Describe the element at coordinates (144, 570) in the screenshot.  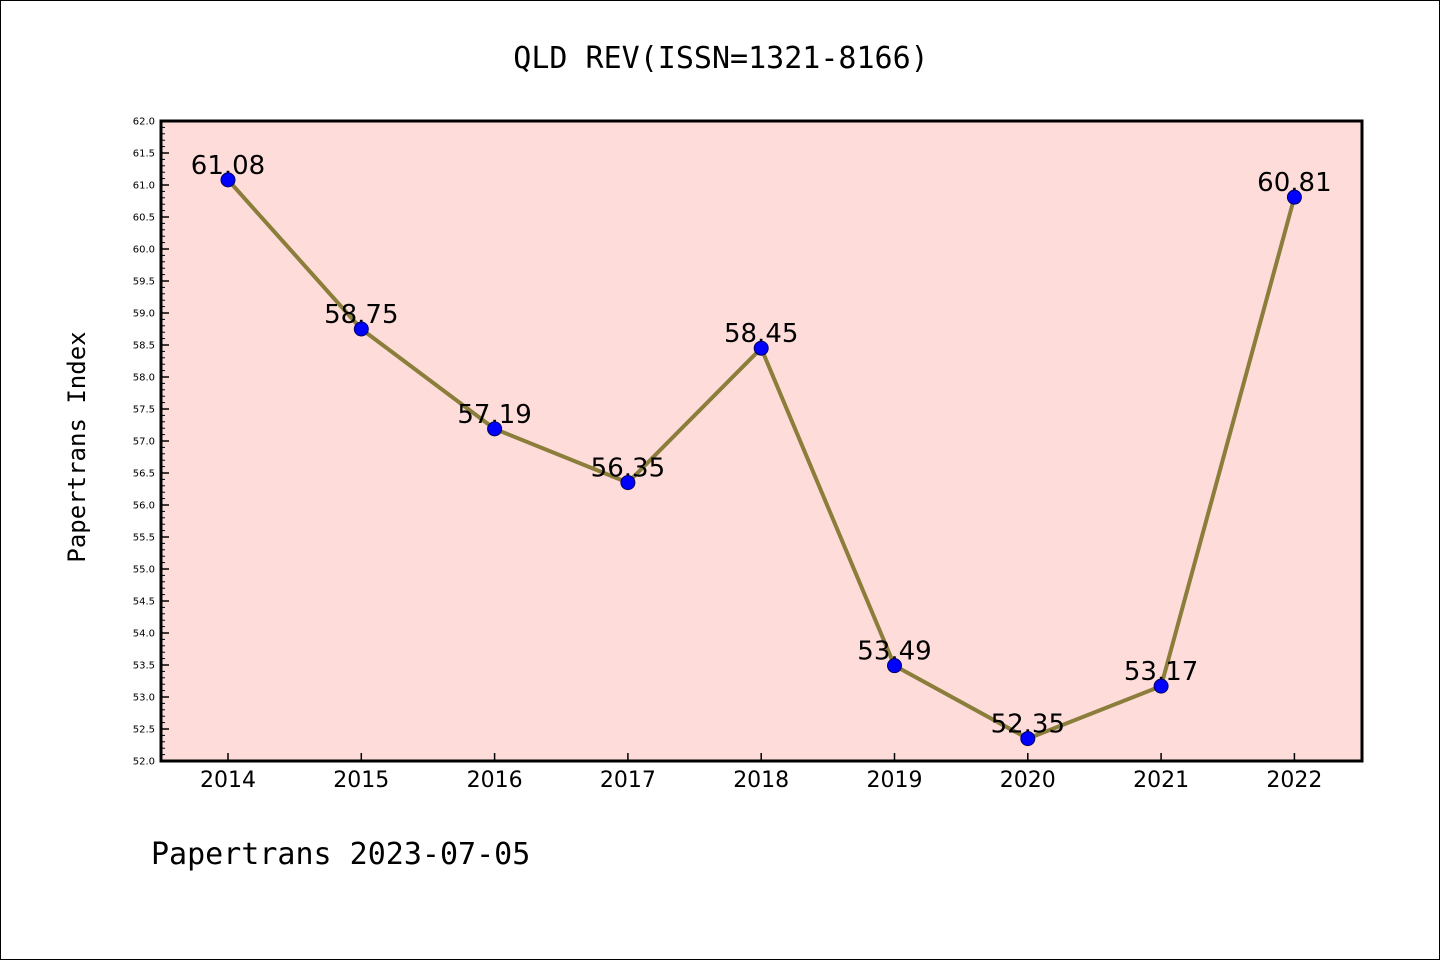
I see `y-tick-label: 55.0` at that location.